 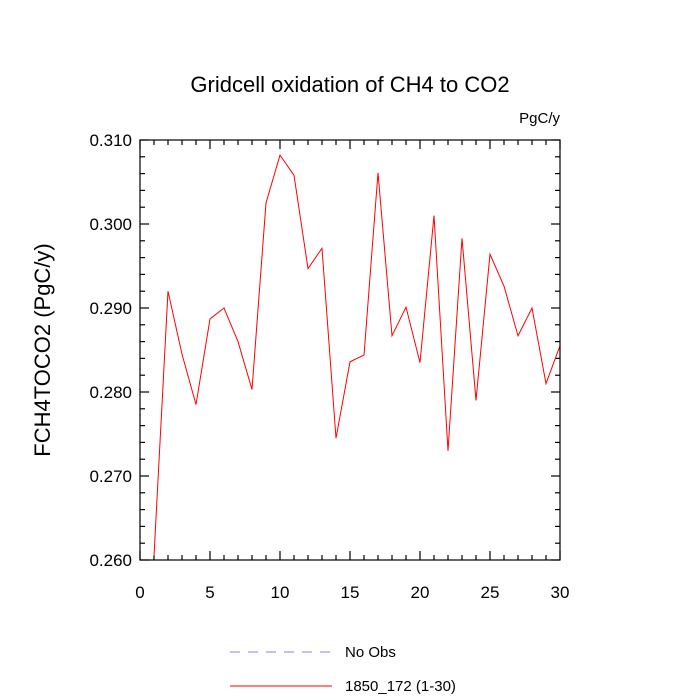 What do you see at coordinates (349, 84) in the screenshot?
I see `chart-title: Gridcell oxidation of CH4 to CO2` at bounding box center [349, 84].